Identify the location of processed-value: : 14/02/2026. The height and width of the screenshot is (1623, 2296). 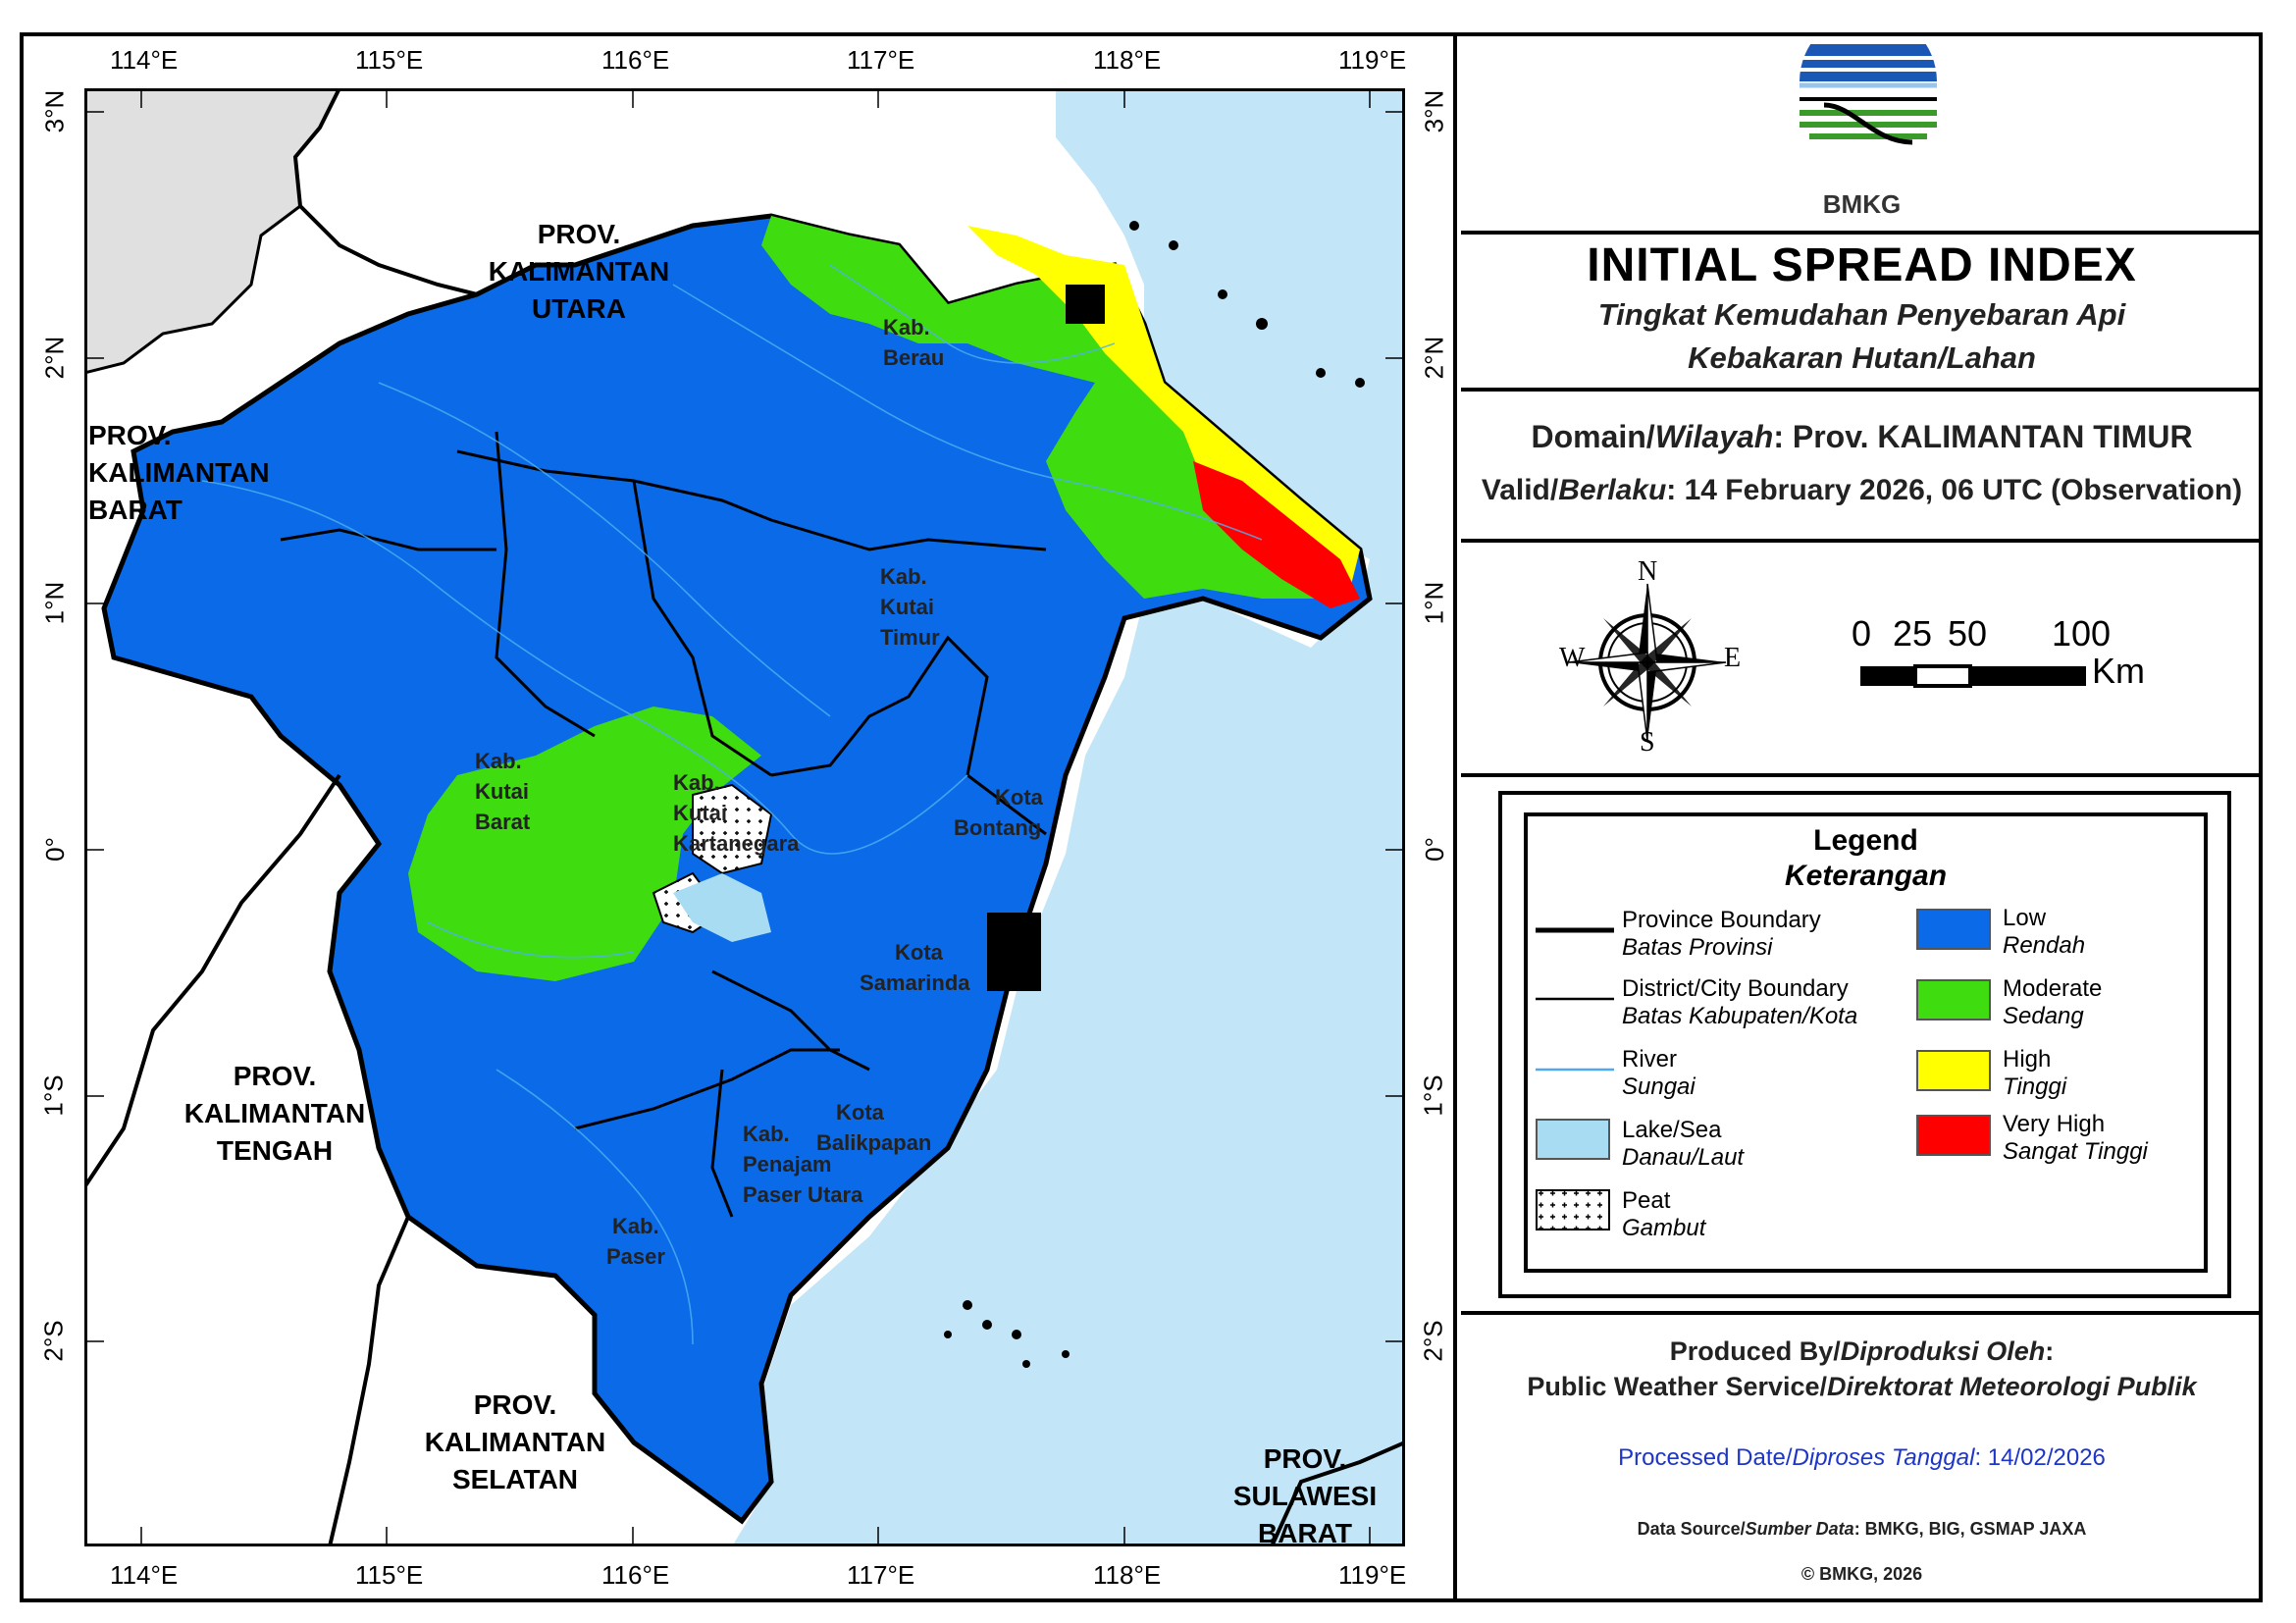
(2040, 1457).